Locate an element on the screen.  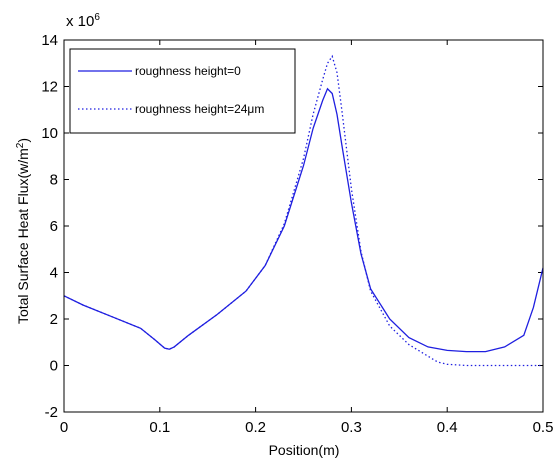
y-multiplier-label: x 106 is located at coordinates (83, 21).